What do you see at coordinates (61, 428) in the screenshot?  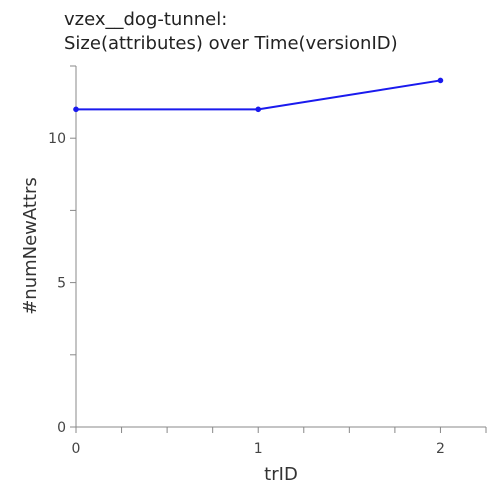 I see `y-tick-label: 0` at bounding box center [61, 428].